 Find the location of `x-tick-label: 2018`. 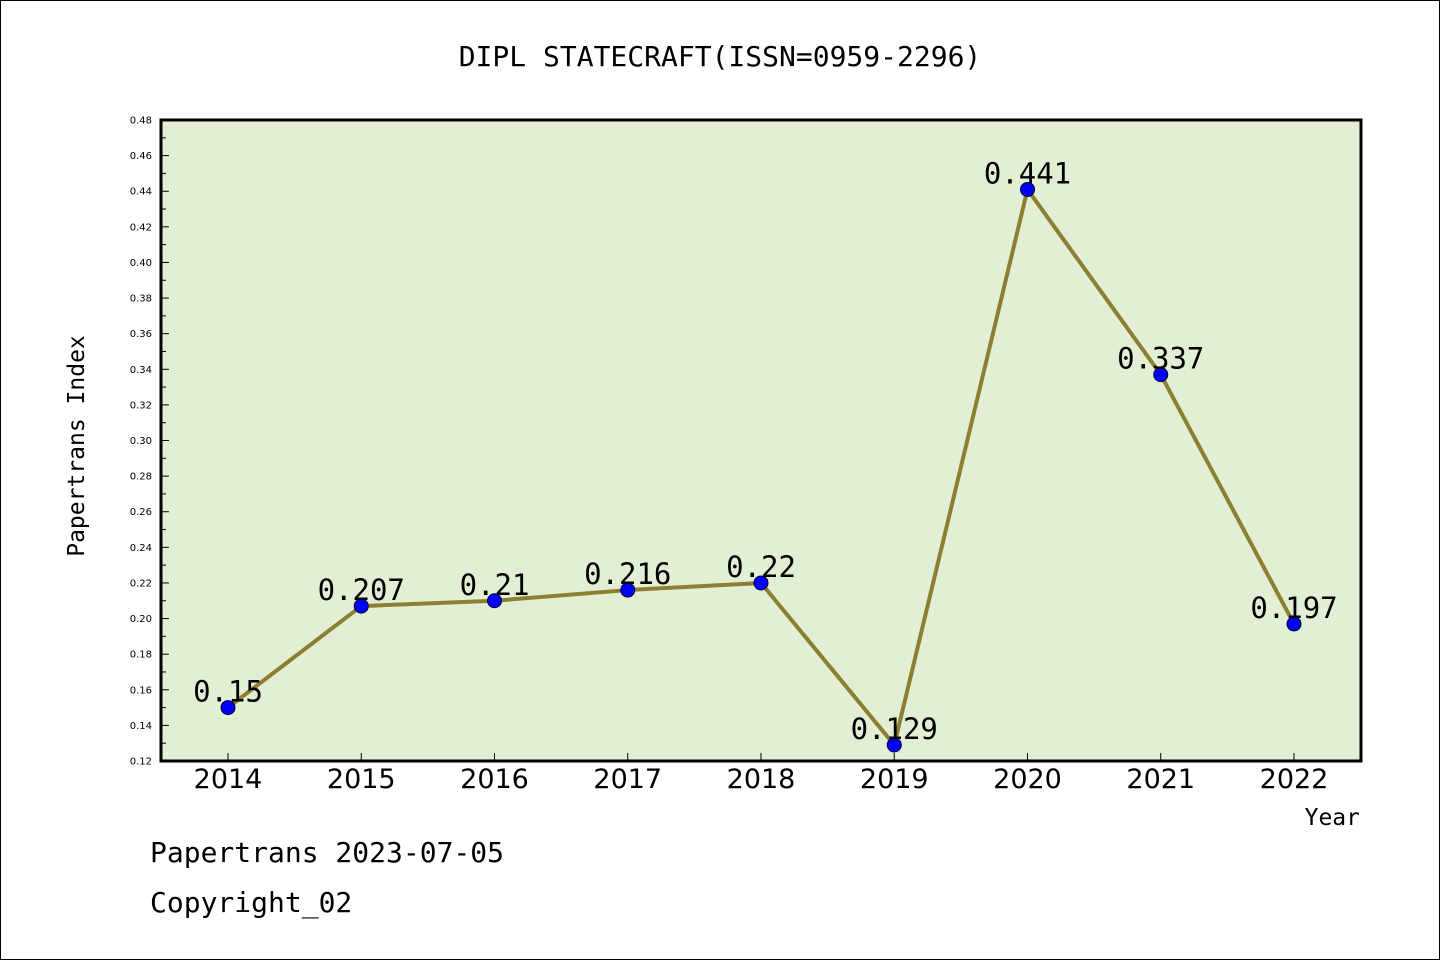

x-tick-label: 2018 is located at coordinates (761, 779).